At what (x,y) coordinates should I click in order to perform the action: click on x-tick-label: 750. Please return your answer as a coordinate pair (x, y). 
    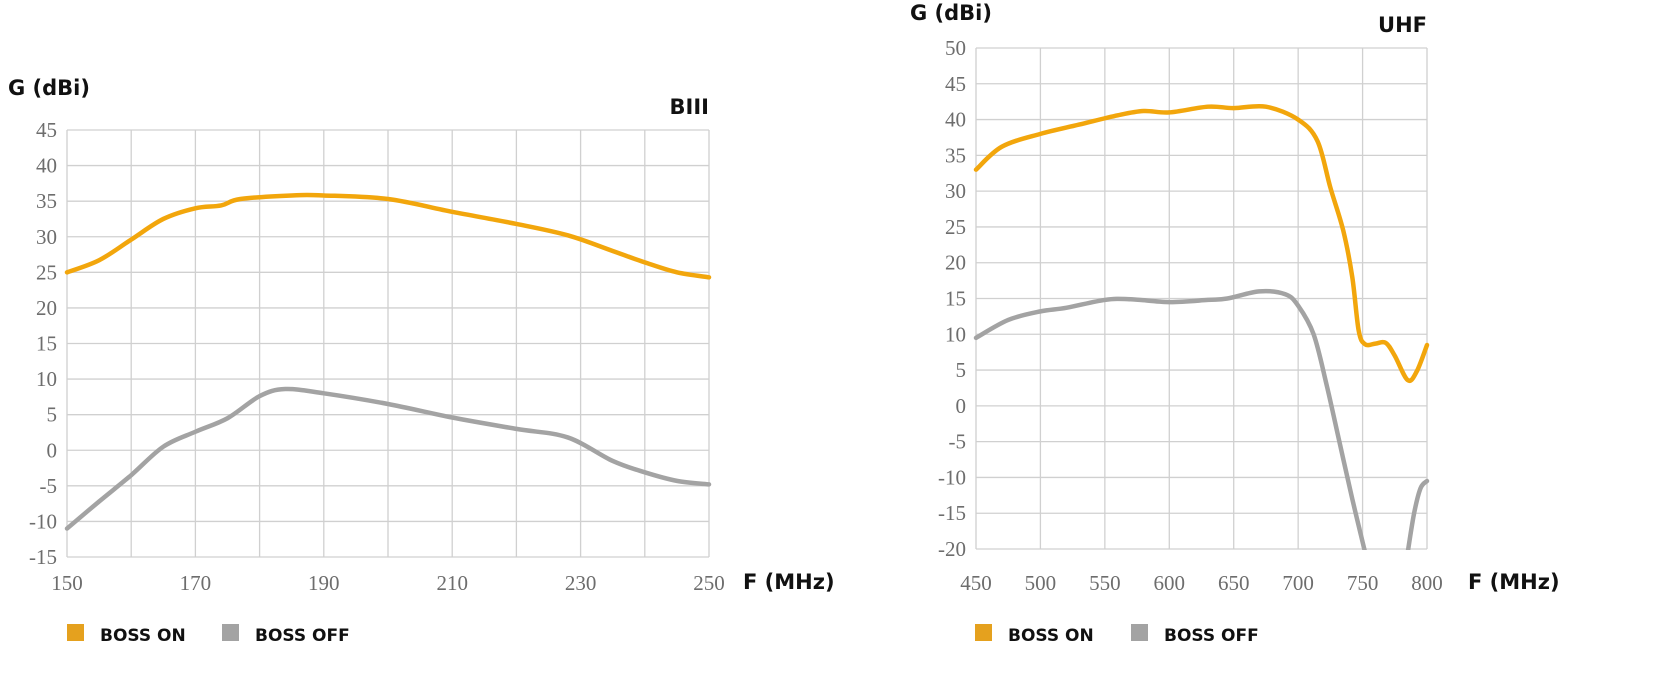
    Looking at the image, I should click on (1363, 583).